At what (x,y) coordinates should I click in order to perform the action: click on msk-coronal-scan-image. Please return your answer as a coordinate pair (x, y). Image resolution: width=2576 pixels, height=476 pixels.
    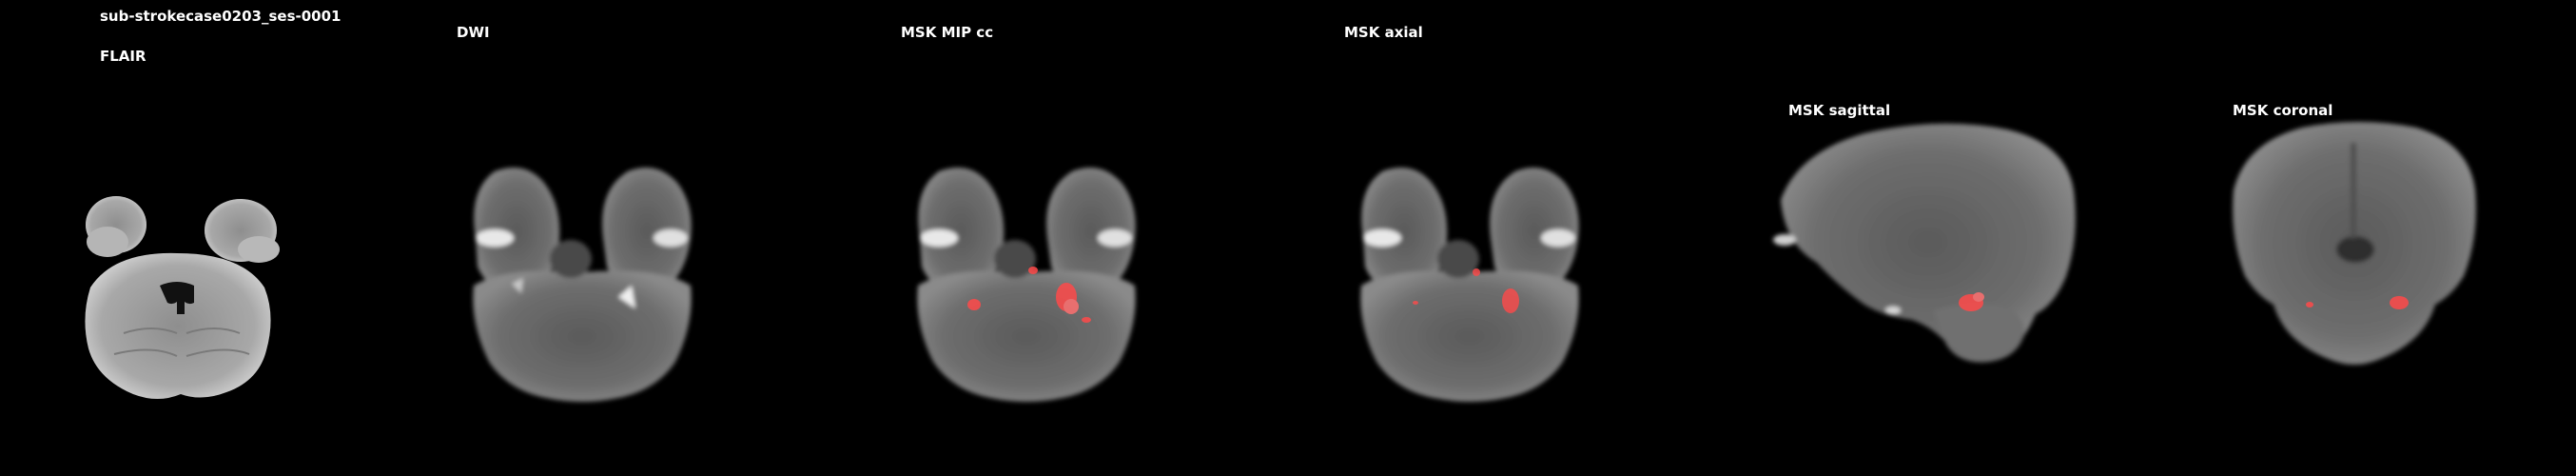
    Looking at the image, I should click on (2355, 243).